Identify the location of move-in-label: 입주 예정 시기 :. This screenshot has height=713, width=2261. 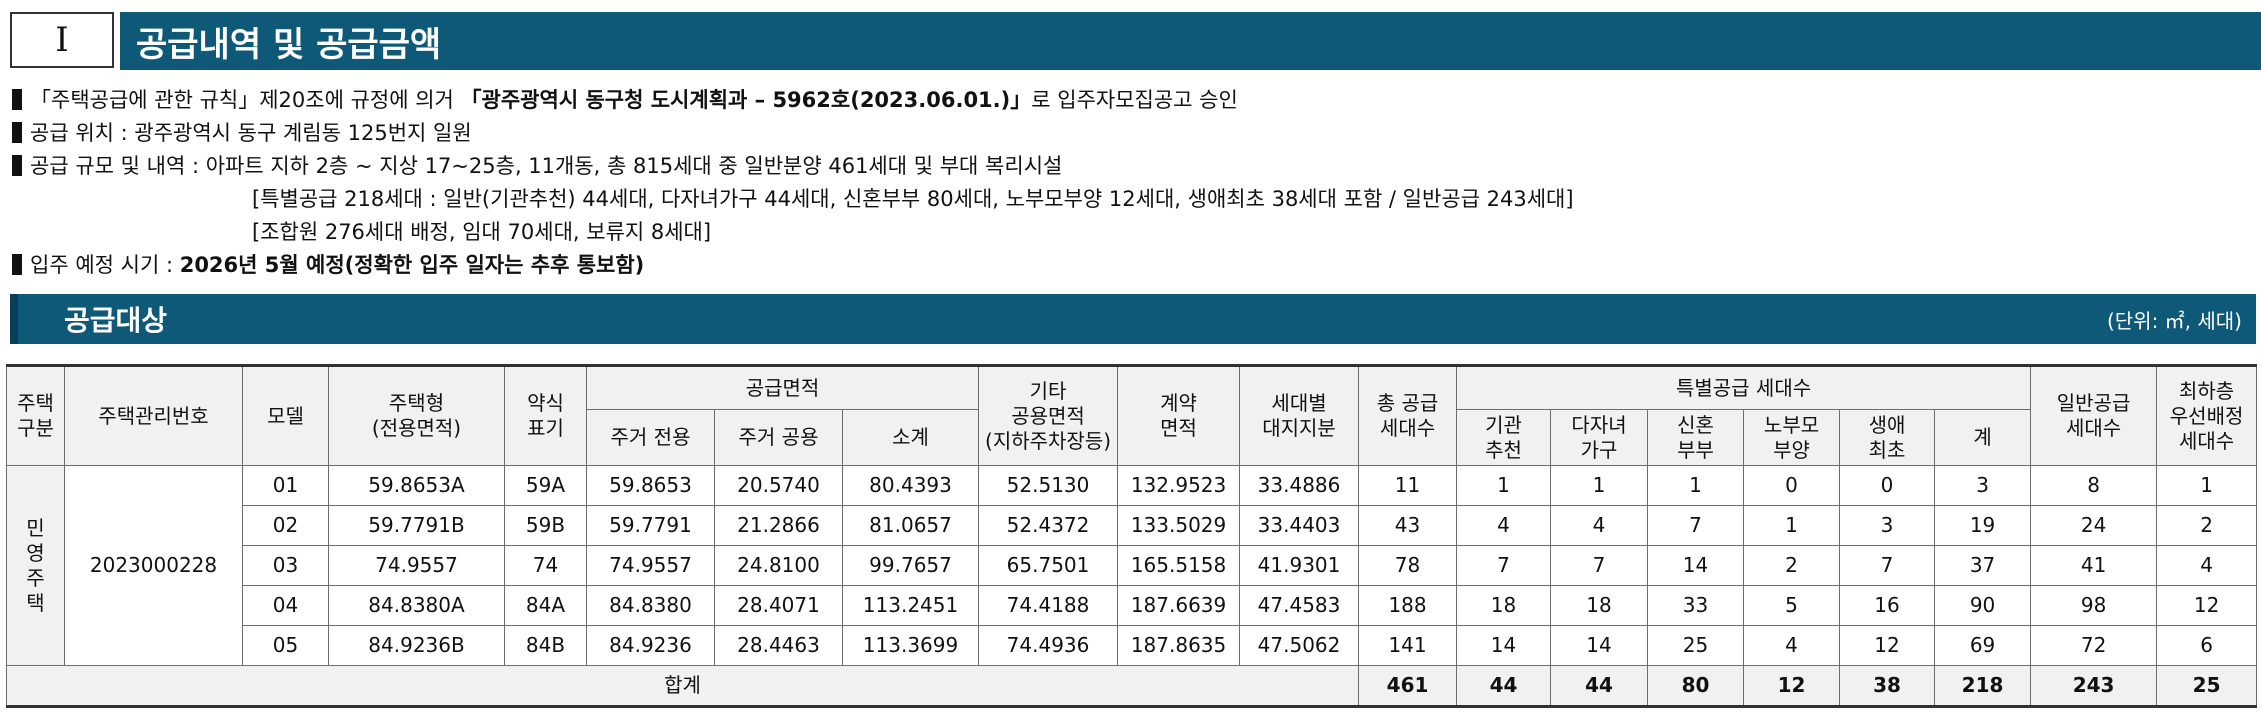
(105, 265).